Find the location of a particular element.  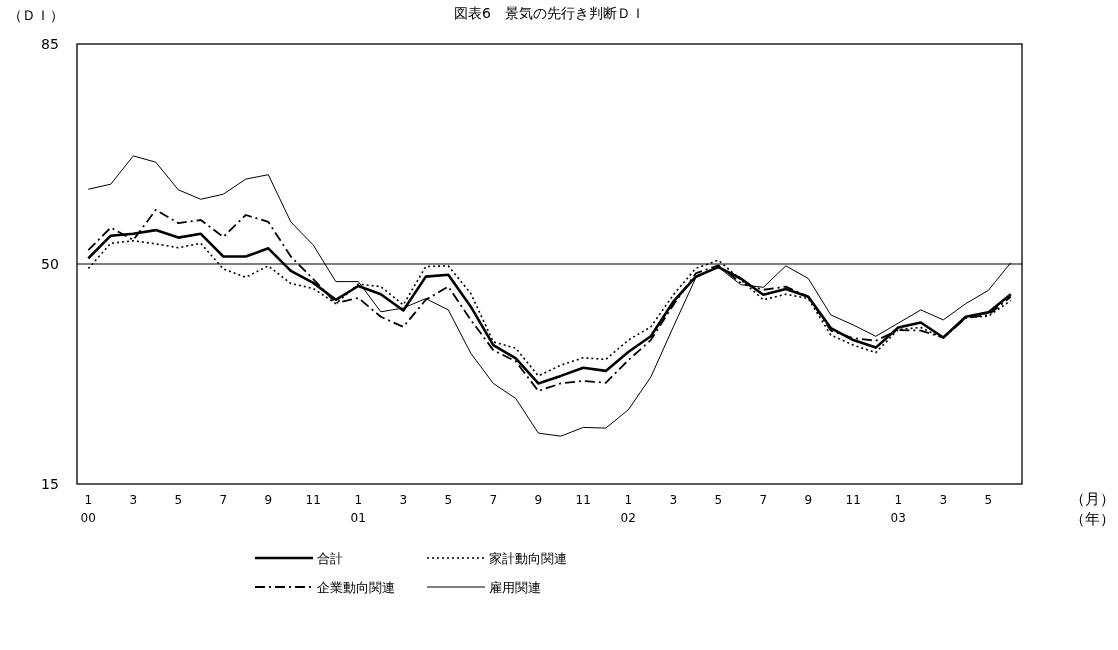

legend-label: 家計動向関連 is located at coordinates (528, 558).